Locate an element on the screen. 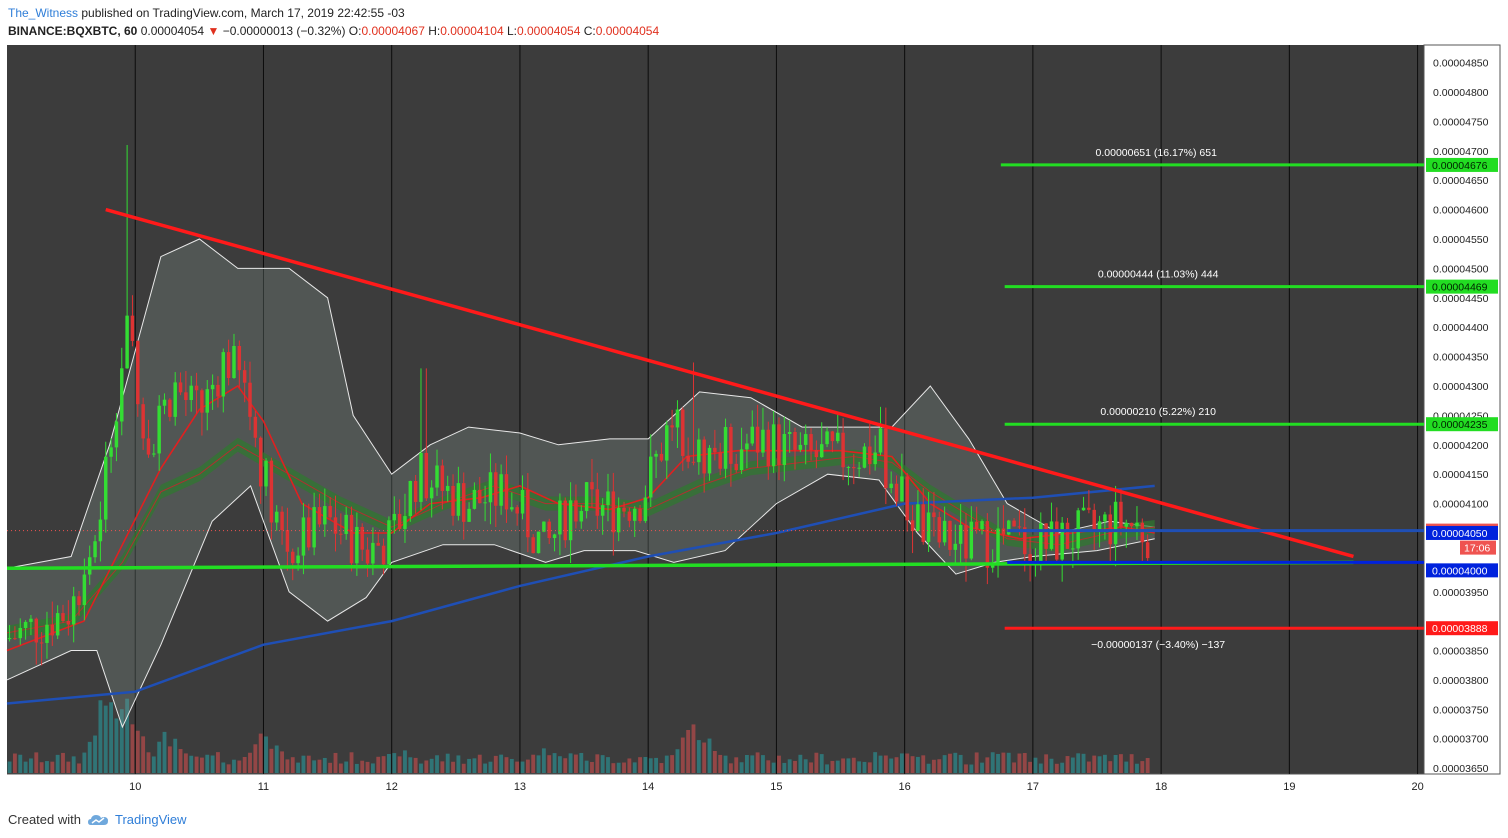  time-axis: 10 11 12 13 14 15 16 17 18 19 20 is located at coordinates (776, 787).